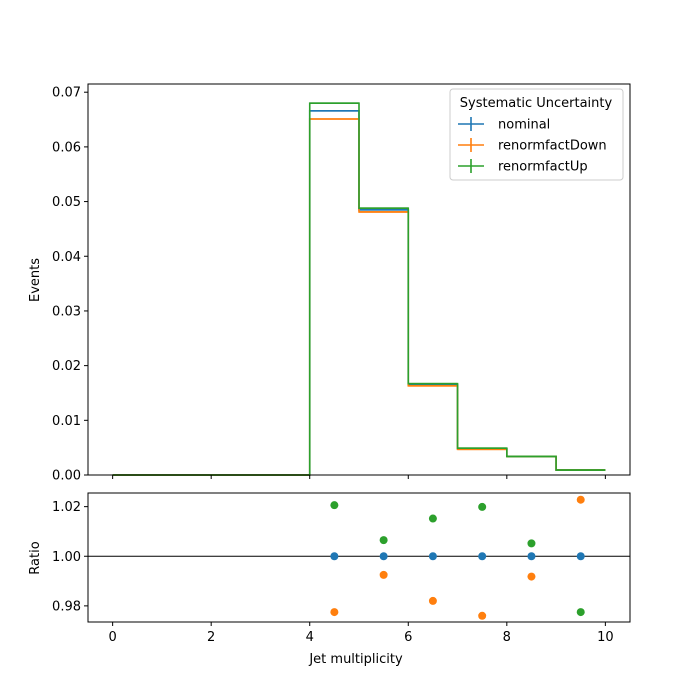 This screenshot has height=700, width=700. I want to click on ratio-x-tick-label: 6, so click(408, 637).